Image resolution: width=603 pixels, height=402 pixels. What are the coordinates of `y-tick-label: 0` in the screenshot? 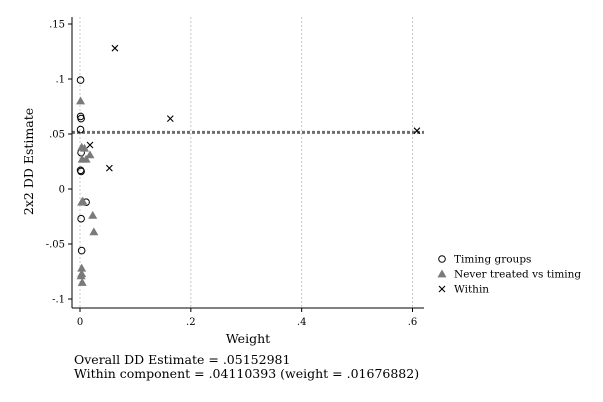 It's located at (62, 190).